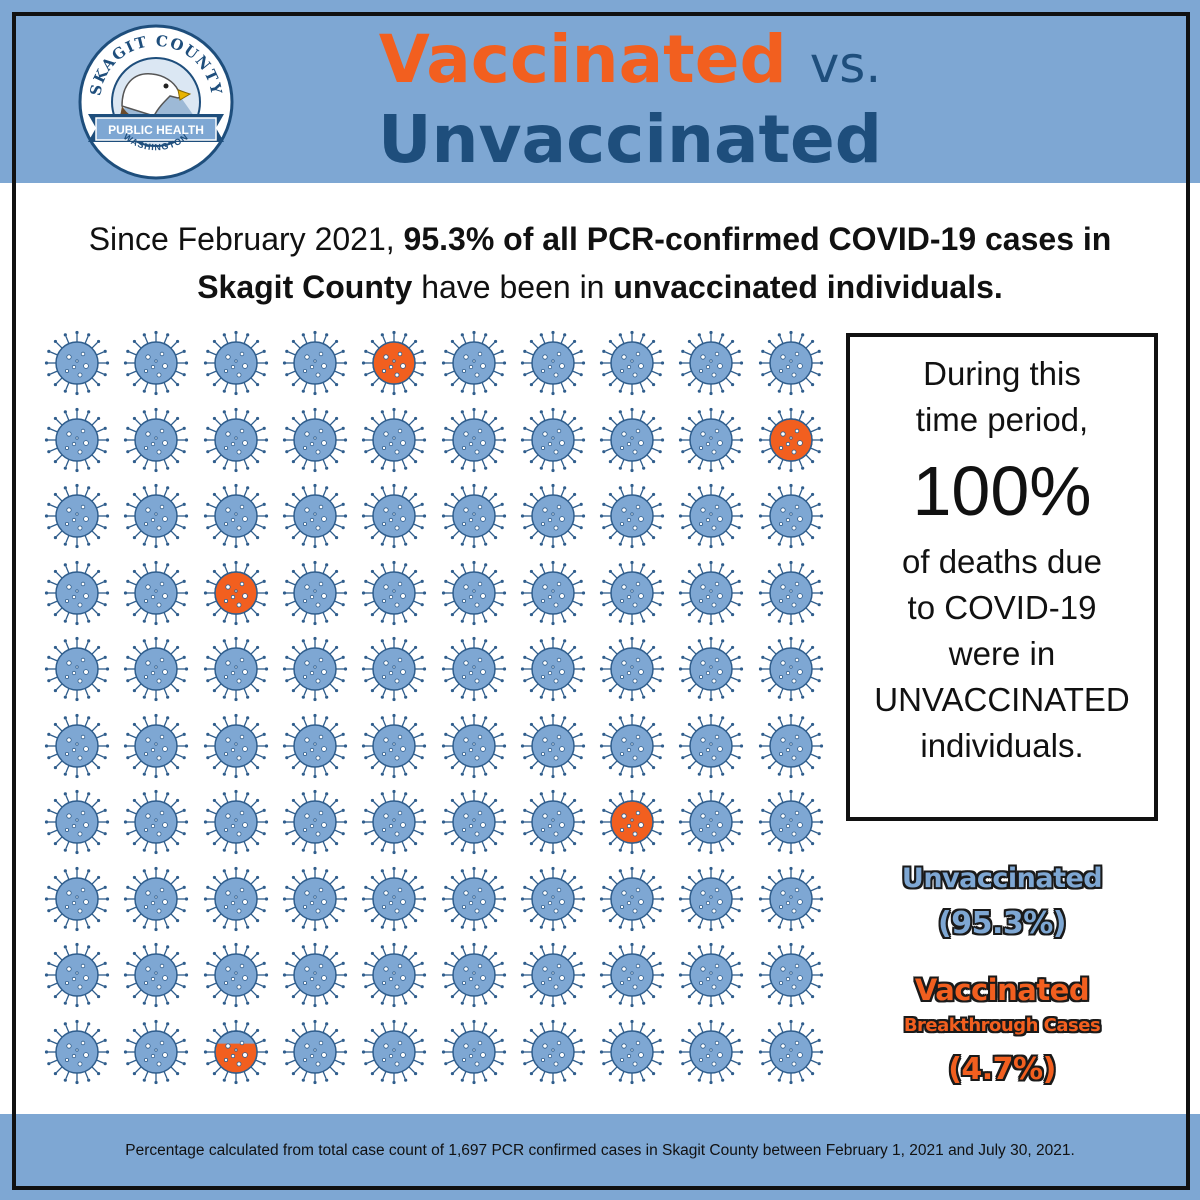 This screenshot has width=1200, height=1200. Describe the element at coordinates (630, 139) in the screenshot. I see `title-unvaccinated: Unvaccinated` at that location.